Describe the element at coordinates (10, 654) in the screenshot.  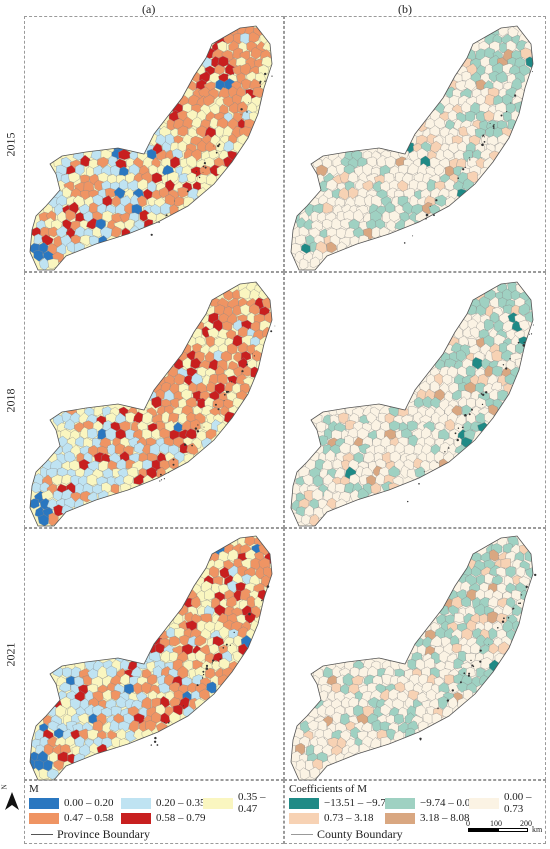
I see `row-label-2021: 2021` at that location.